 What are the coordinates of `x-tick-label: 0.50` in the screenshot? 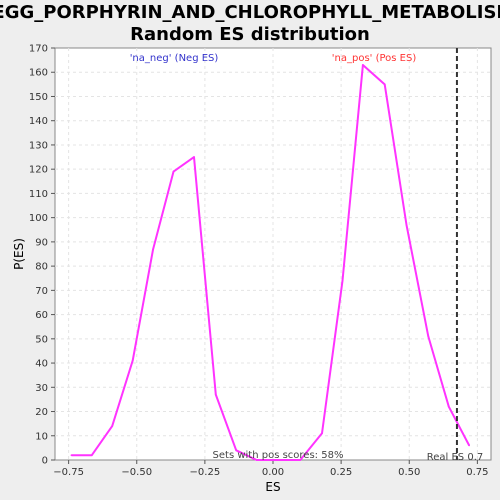 It's located at (409, 472).